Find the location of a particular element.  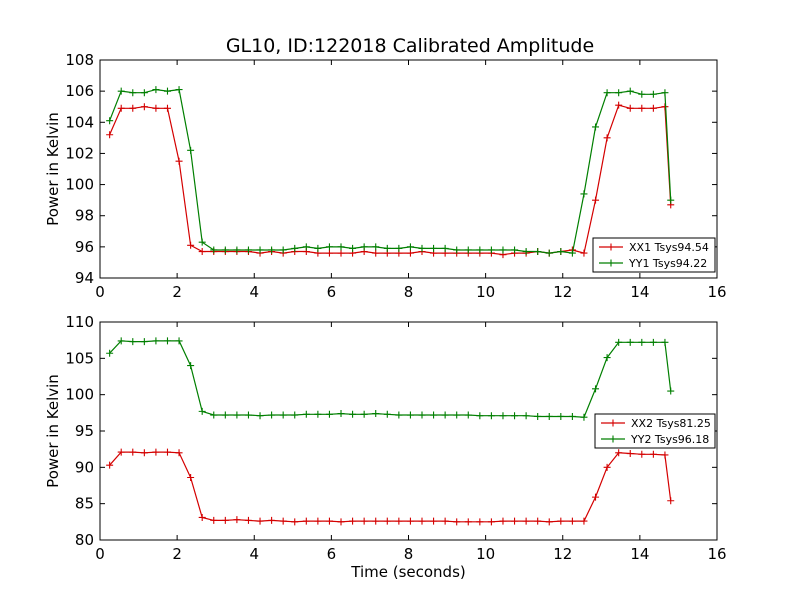

legend-box is located at coordinates (655, 431).